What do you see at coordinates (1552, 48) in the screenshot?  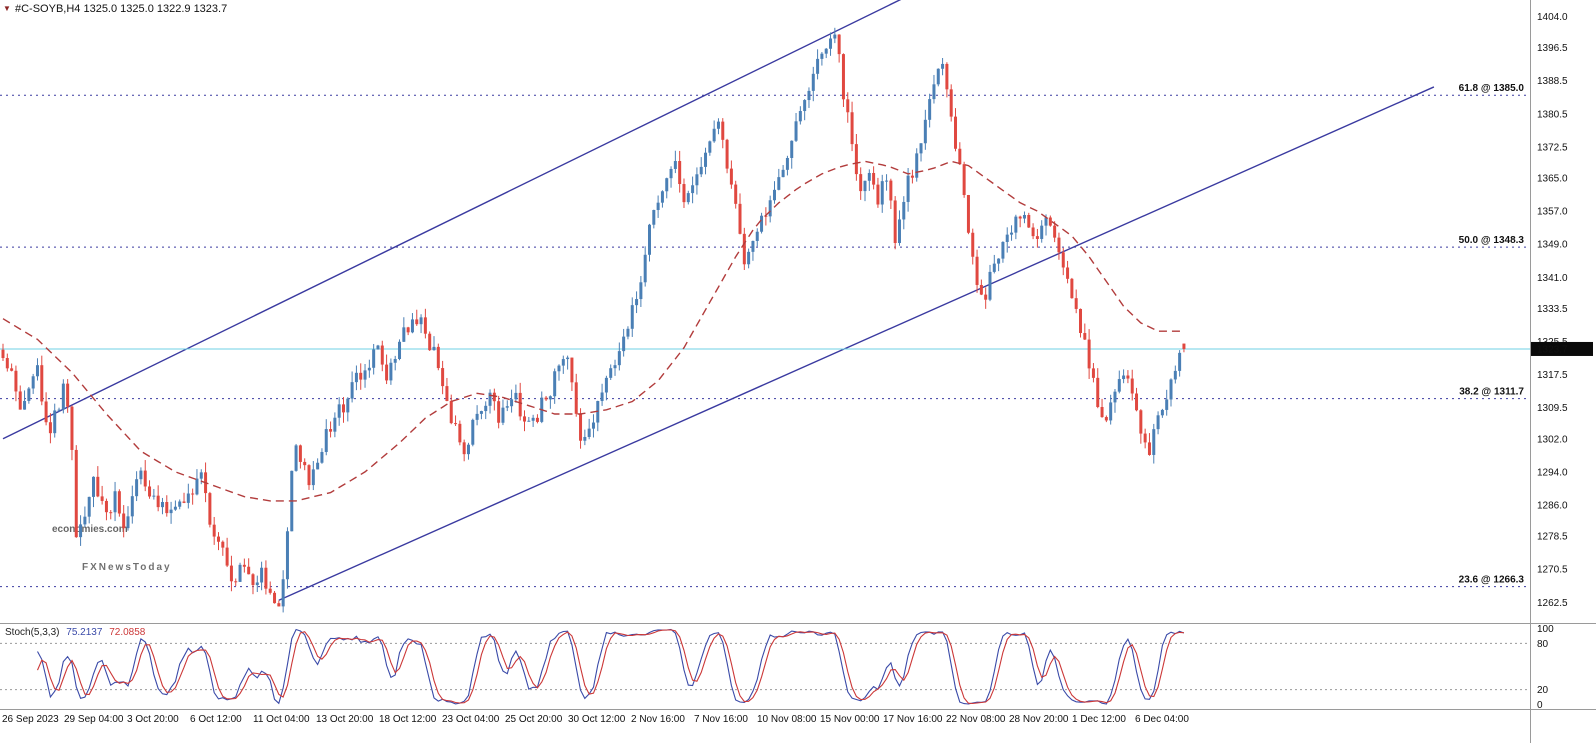 I see `price-tick-label: 1396.5` at bounding box center [1552, 48].